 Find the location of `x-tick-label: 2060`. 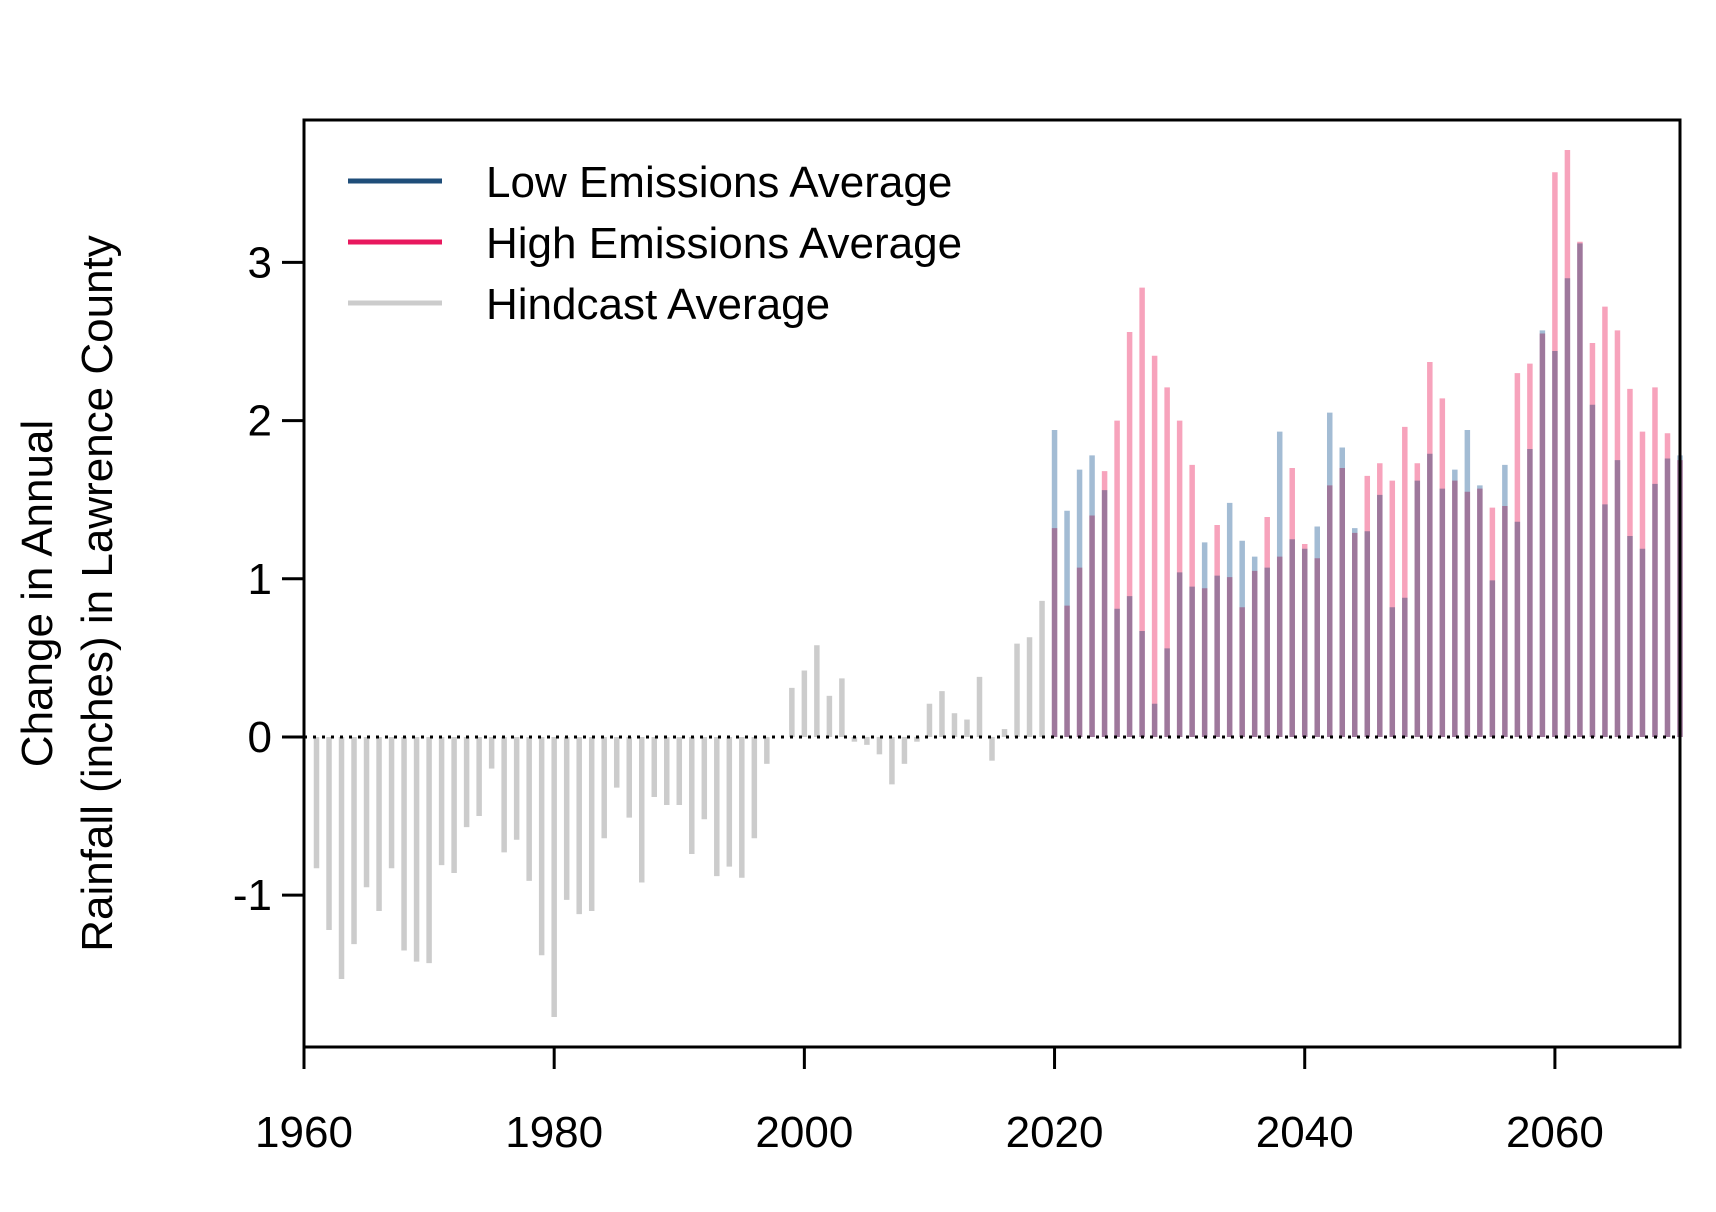

x-tick-label: 2060 is located at coordinates (1555, 1132).